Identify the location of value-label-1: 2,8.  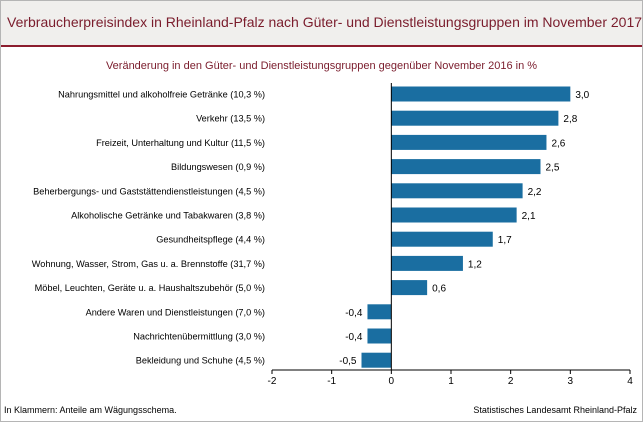
(570, 119).